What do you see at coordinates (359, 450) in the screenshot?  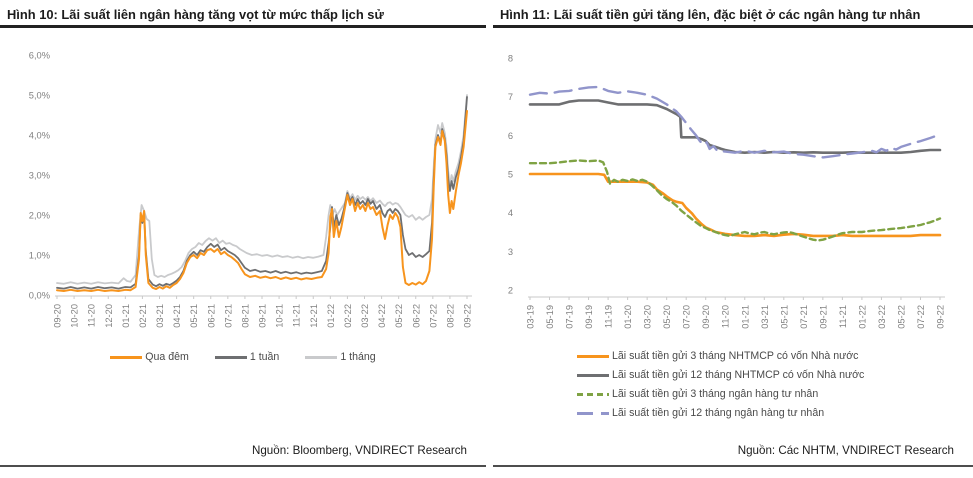 I see `figure-10-source: Nguồn: Bloomberg, VNDIRECT Research` at bounding box center [359, 450].